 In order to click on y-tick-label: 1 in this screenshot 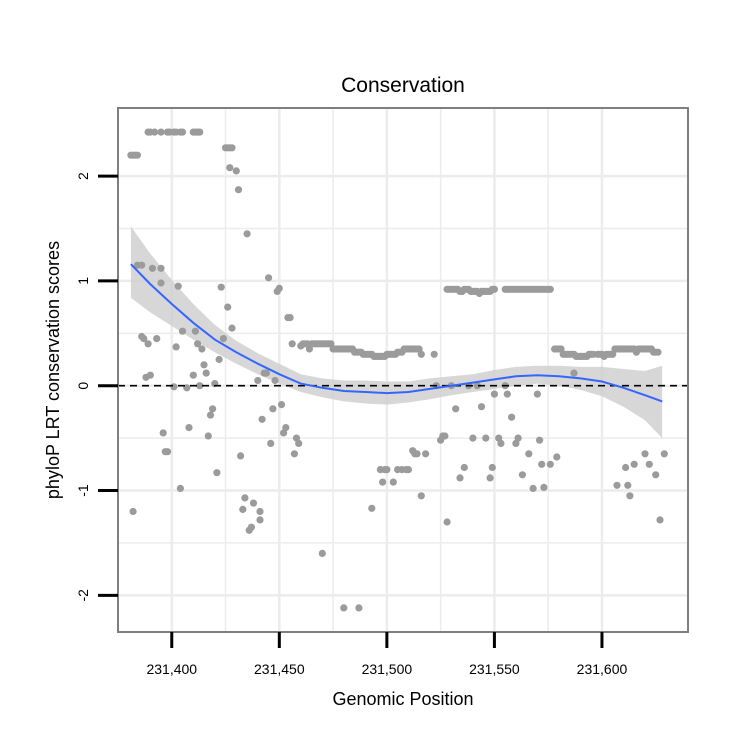, I will do `click(83, 281)`.